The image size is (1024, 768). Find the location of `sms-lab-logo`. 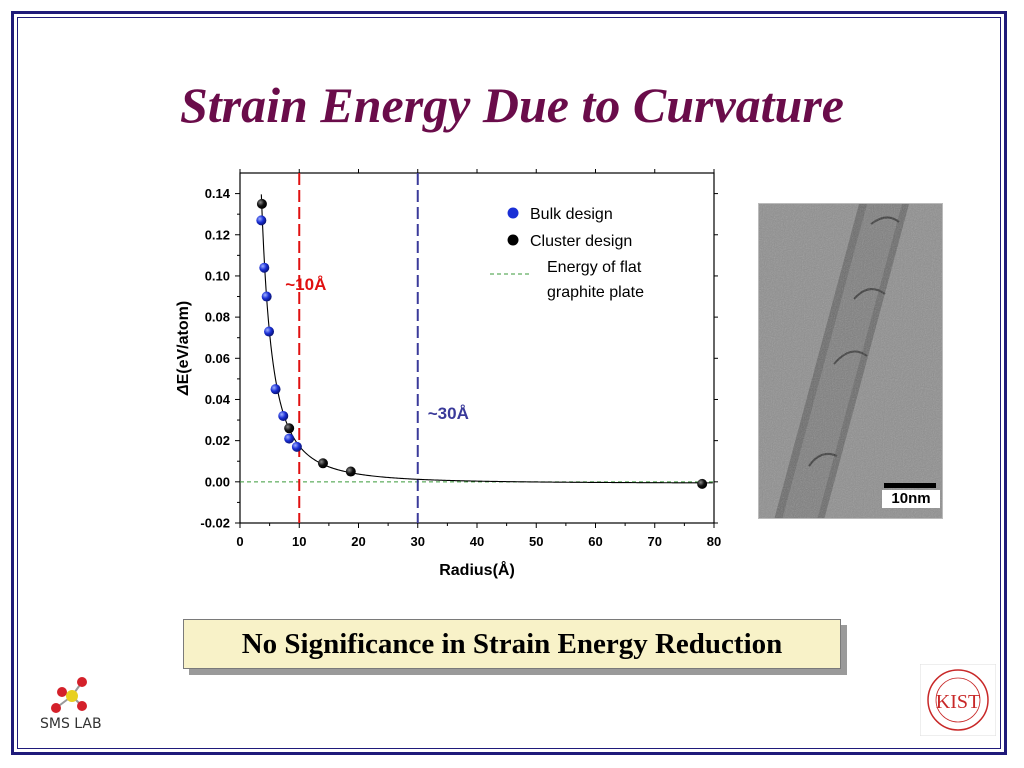

sms-lab-logo is located at coordinates (69, 695).